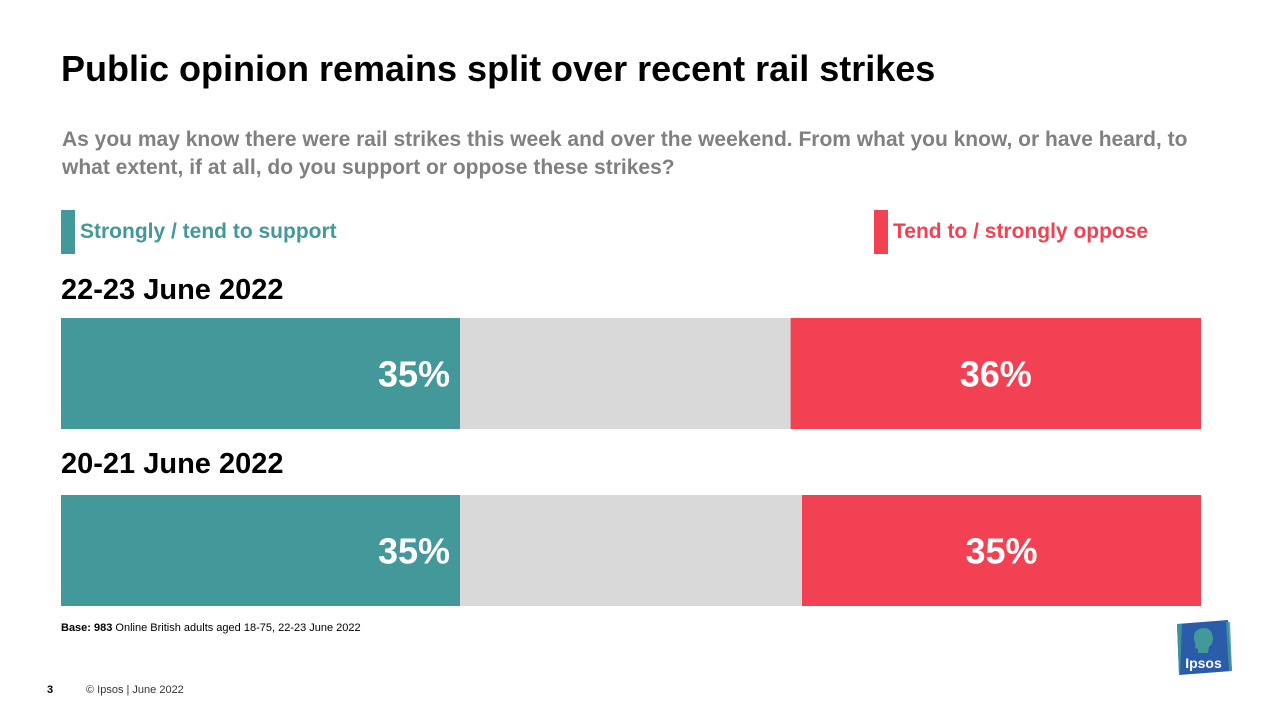 The width and height of the screenshot is (1280, 720). I want to click on legend-support: Strongly / tend to support, so click(199, 232).